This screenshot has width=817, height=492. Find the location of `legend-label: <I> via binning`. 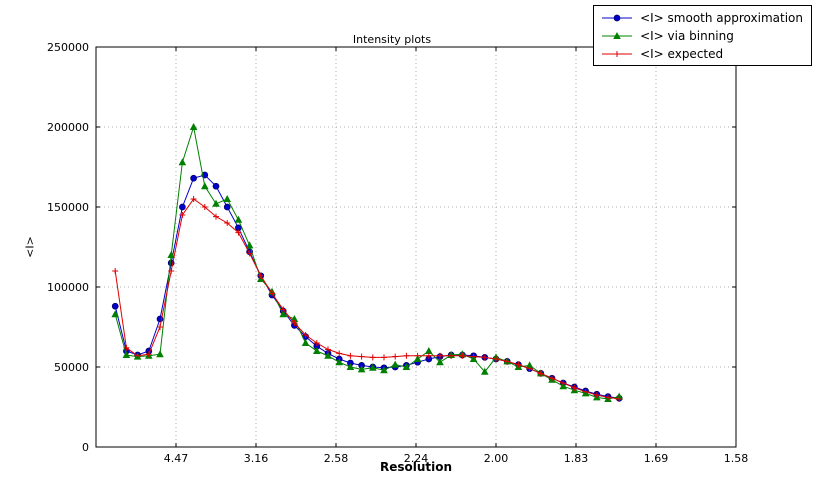

legend-label: <I> via binning is located at coordinates (687, 35).